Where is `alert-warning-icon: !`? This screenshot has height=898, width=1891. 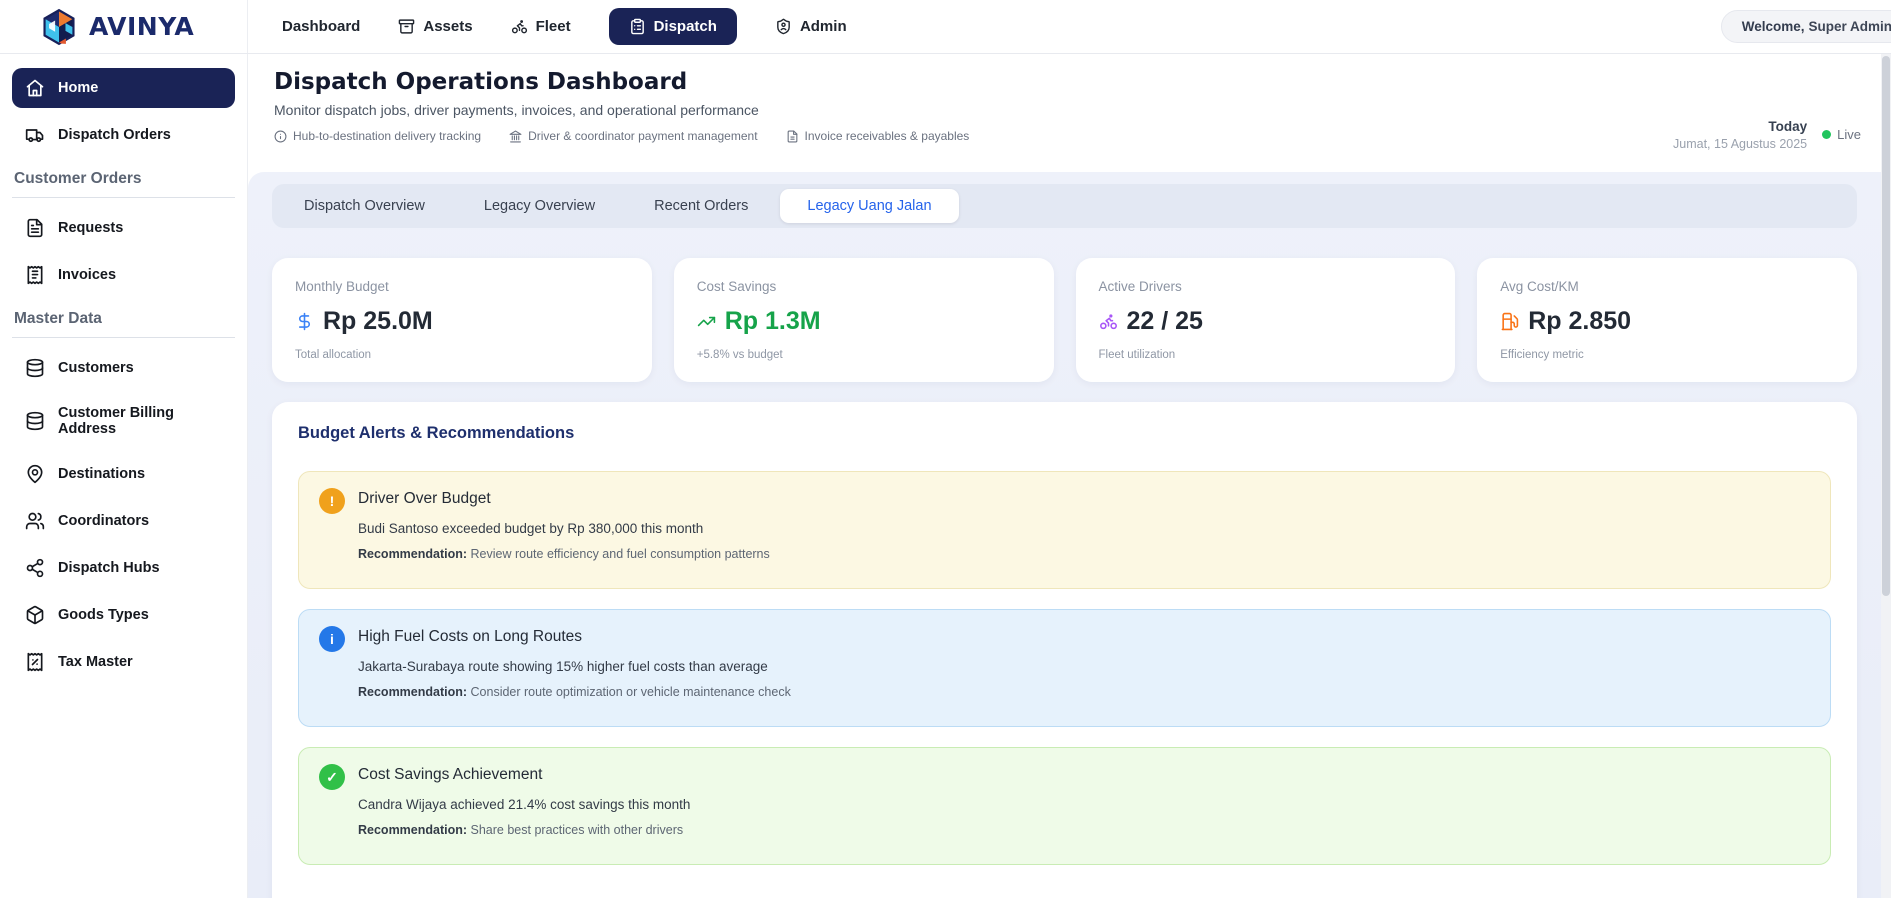
alert-warning-icon: ! is located at coordinates (332, 501).